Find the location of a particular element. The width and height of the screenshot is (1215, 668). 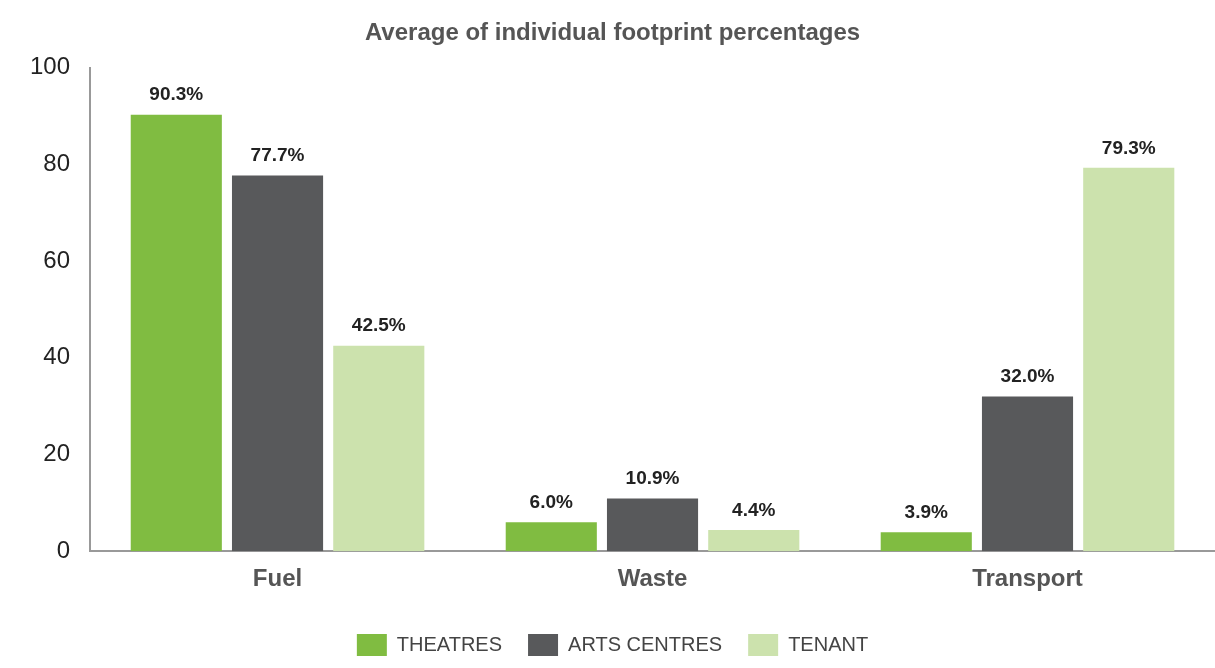

y-tick-label: 0 is located at coordinates (63, 549).